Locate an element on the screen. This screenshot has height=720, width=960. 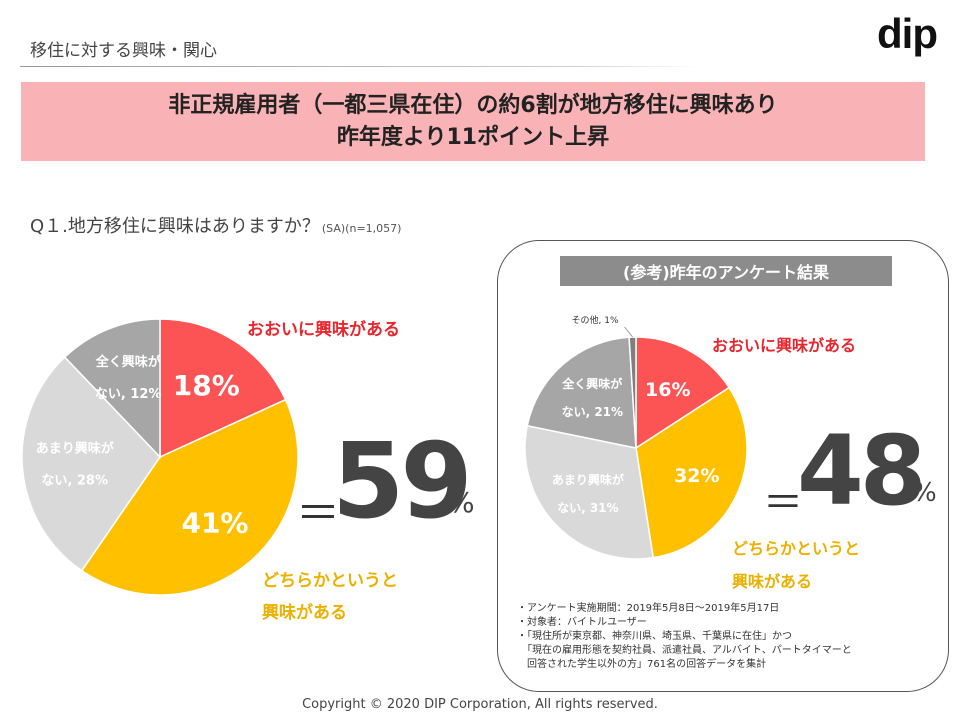
note-line: ・対象者：バイトルユーザー is located at coordinates (582, 622).